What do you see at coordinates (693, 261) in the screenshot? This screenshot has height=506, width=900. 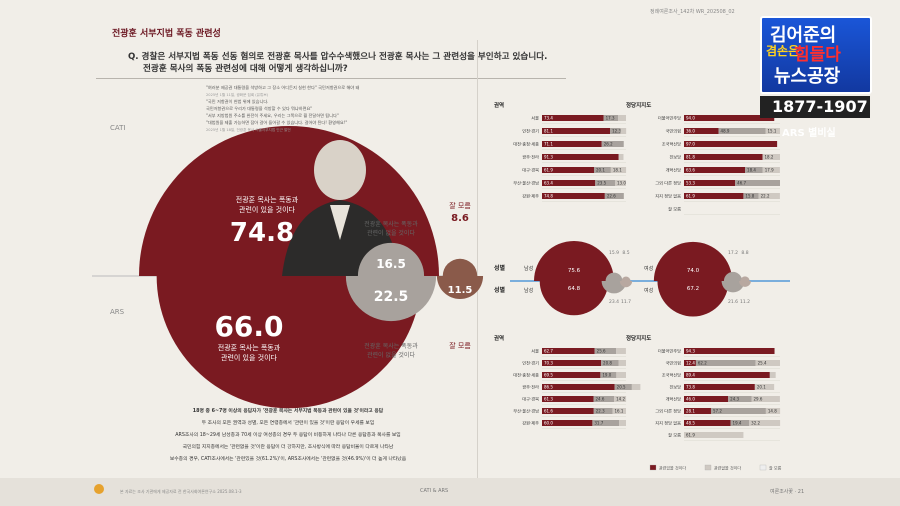 I see `gender-cati-related` at bounding box center [693, 261].